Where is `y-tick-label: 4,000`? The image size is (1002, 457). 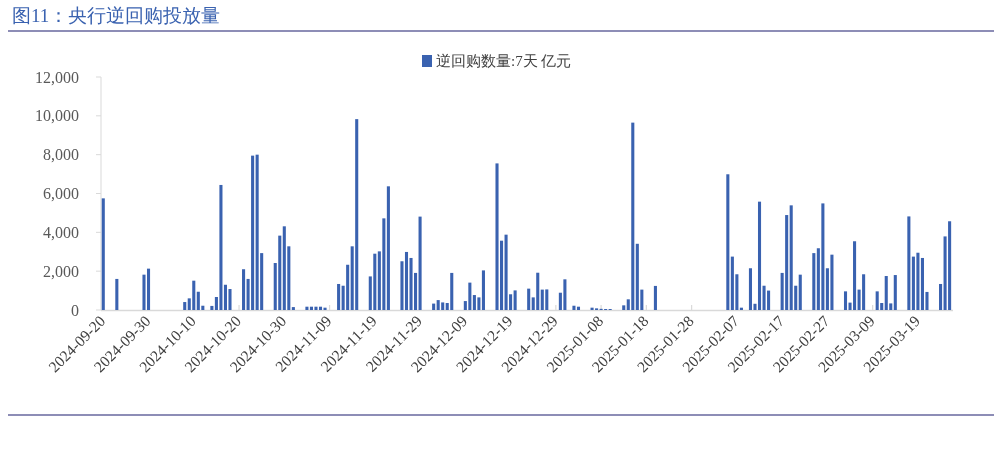 y-tick-label: 4,000 is located at coordinates (61, 232).